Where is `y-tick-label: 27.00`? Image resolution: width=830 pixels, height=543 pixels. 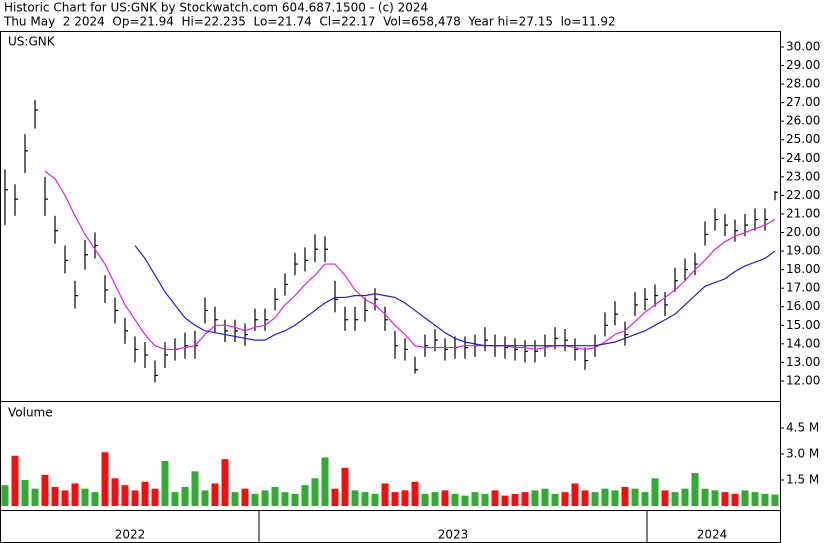
y-tick-label: 27.00 is located at coordinates (803, 102).